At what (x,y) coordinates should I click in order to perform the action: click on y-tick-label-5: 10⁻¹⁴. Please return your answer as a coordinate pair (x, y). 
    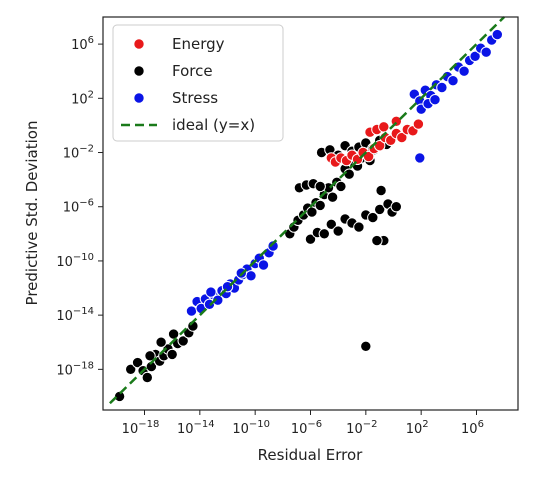
    Looking at the image, I should click on (75, 315).